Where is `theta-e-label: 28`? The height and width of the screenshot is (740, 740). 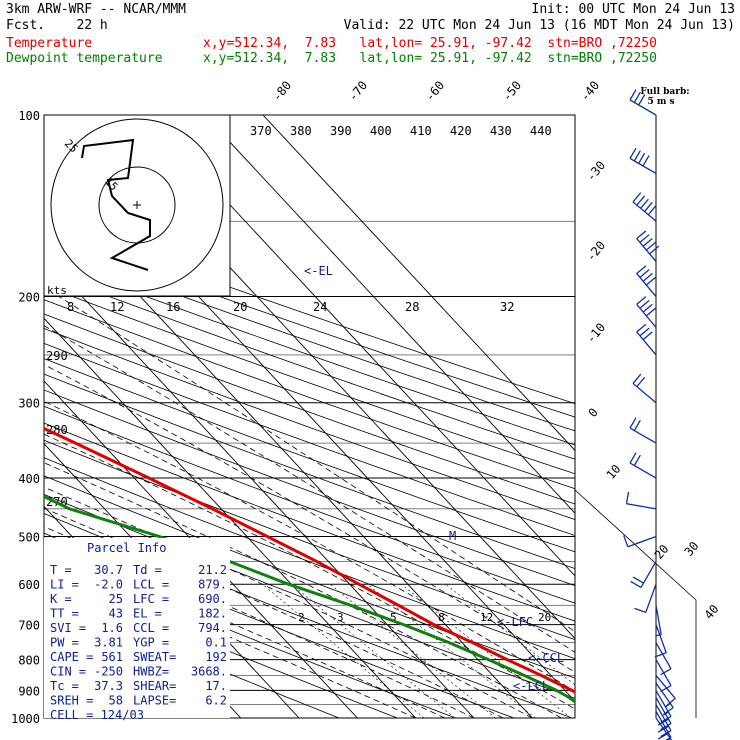
theta-e-label: 28 is located at coordinates (412, 307).